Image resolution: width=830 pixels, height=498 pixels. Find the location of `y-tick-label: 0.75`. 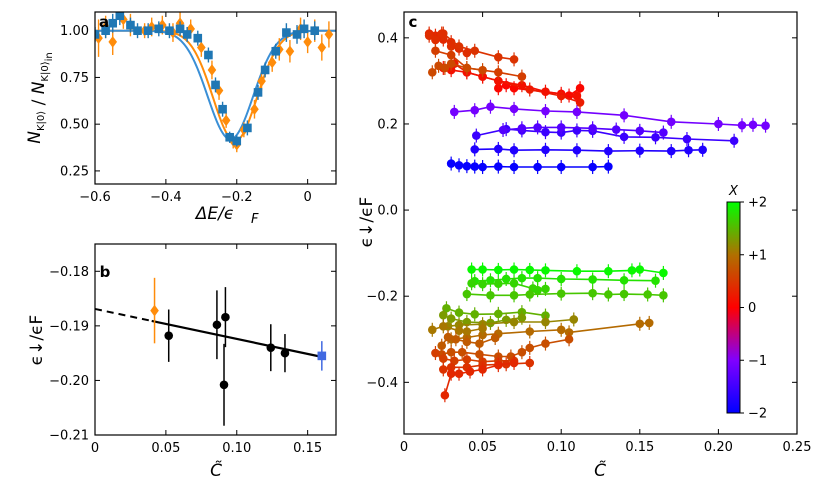

y-tick-label: 0.75 is located at coordinates (74, 78).